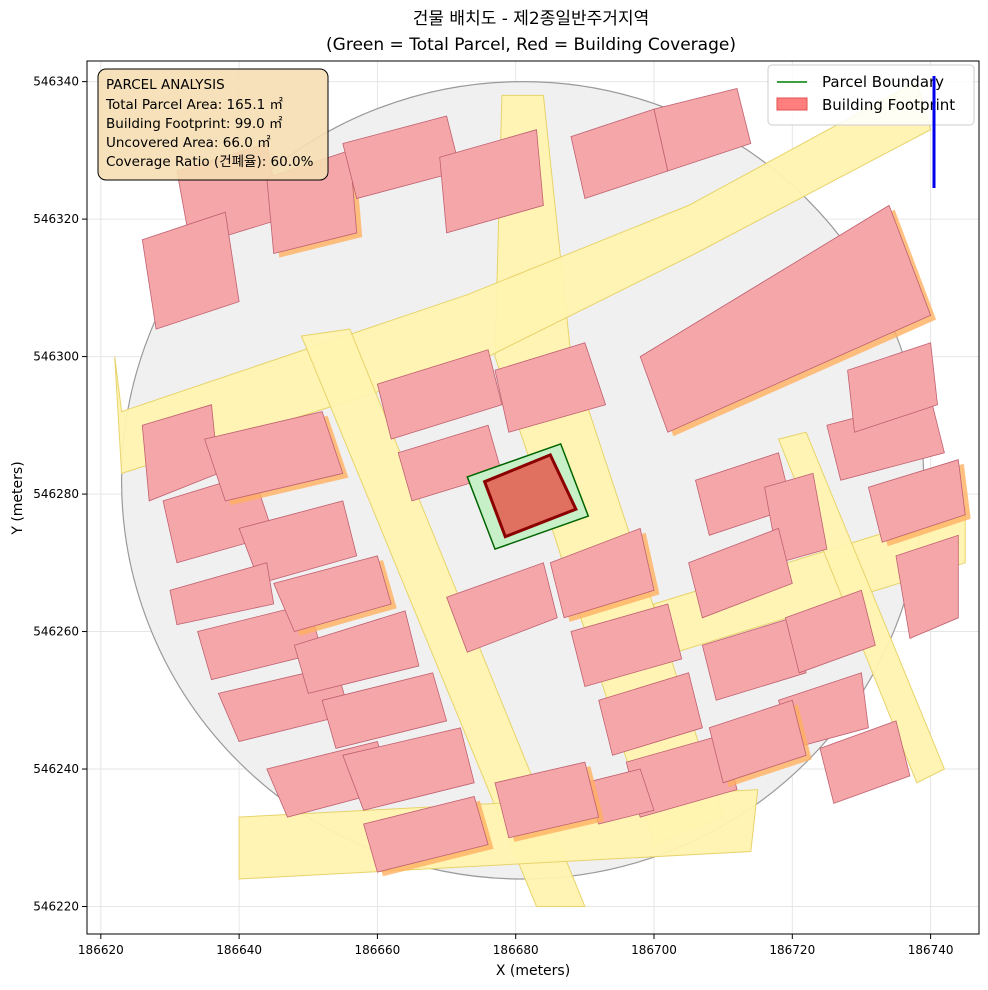 The width and height of the screenshot is (988, 990). I want to click on x-tick-label: 186640, so click(239, 950).